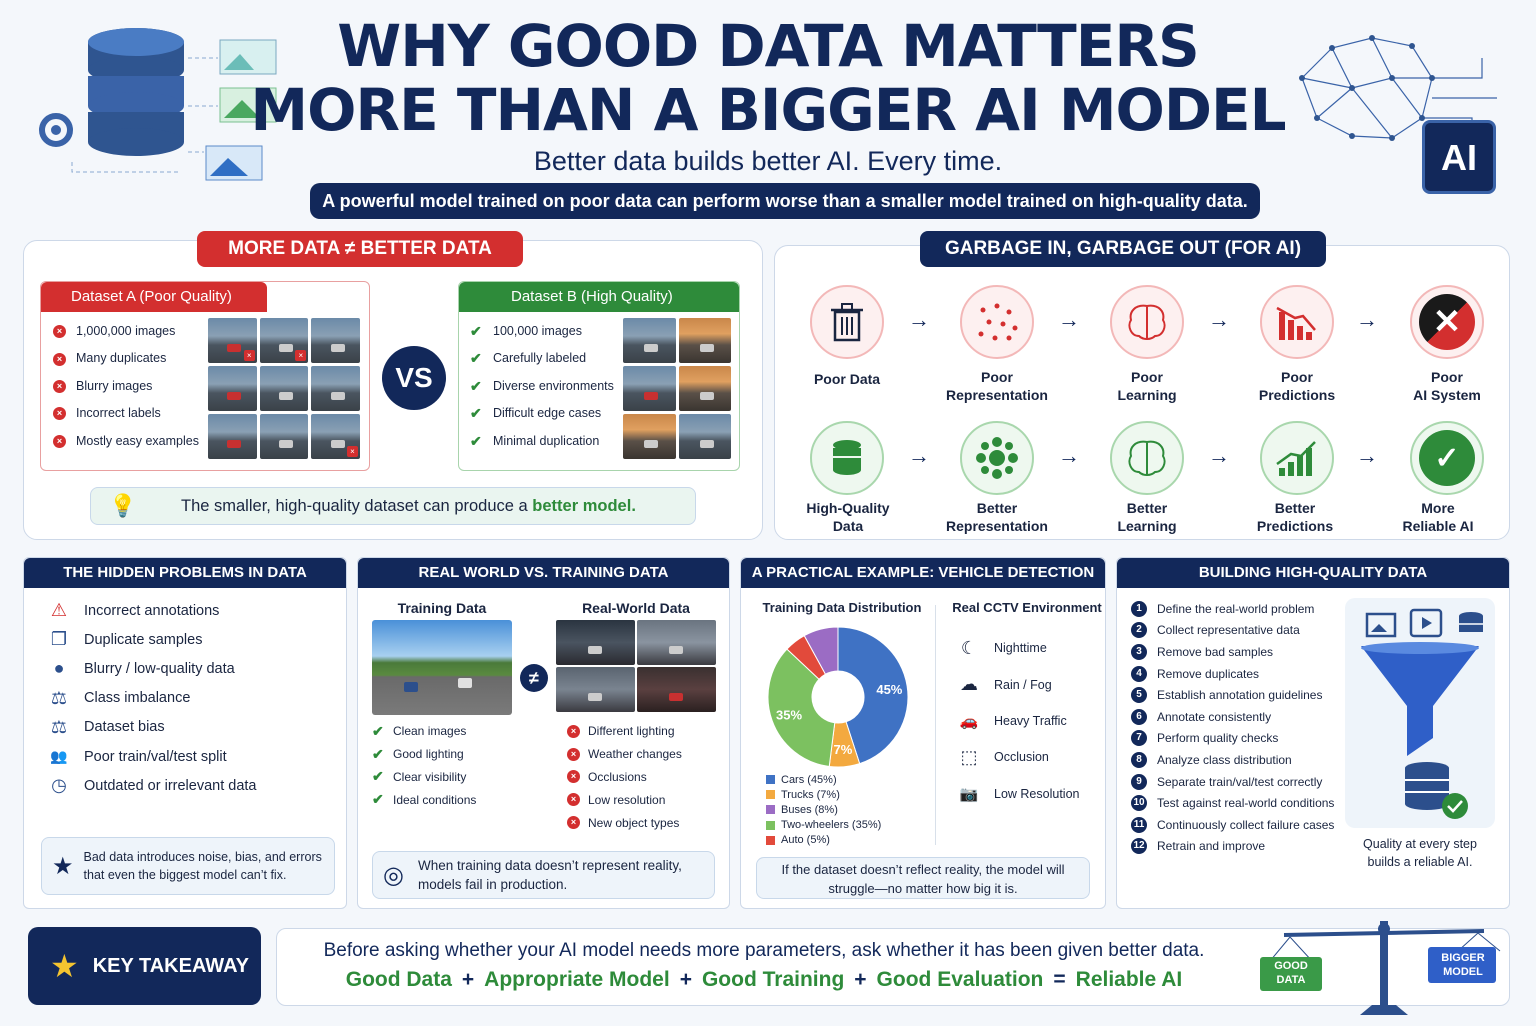  What do you see at coordinates (59, 639) in the screenshot?
I see `copy-icon: ❐` at bounding box center [59, 639].